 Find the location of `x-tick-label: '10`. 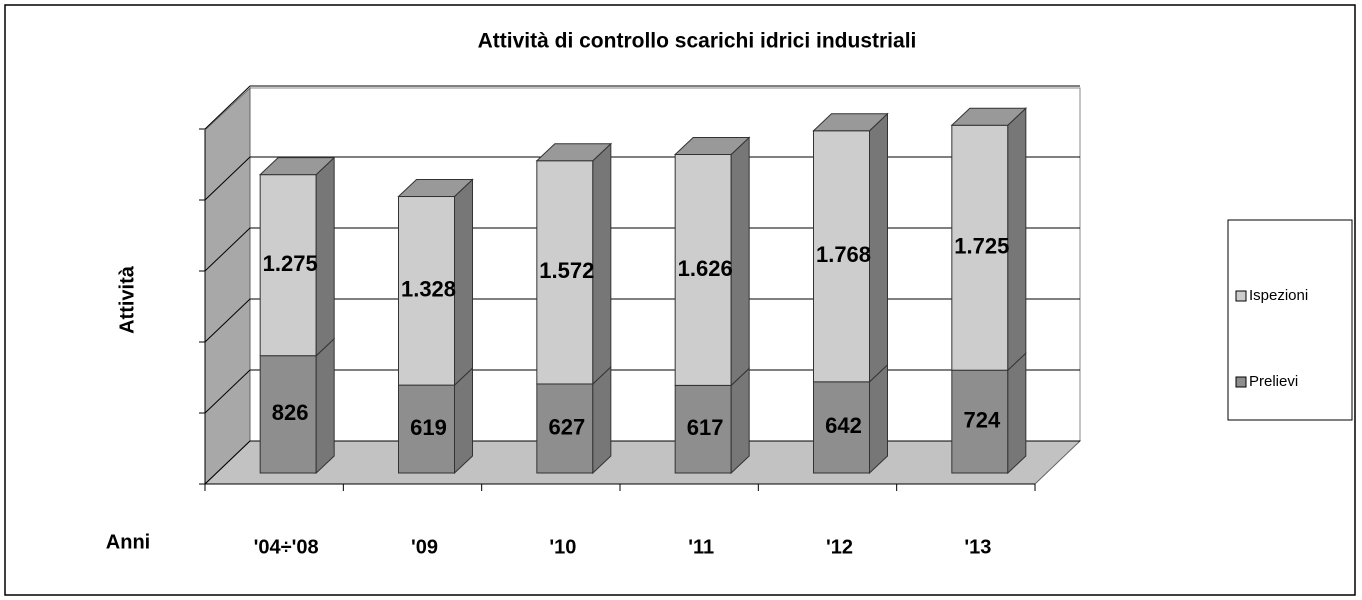

x-tick-label: '10 is located at coordinates (562, 547).